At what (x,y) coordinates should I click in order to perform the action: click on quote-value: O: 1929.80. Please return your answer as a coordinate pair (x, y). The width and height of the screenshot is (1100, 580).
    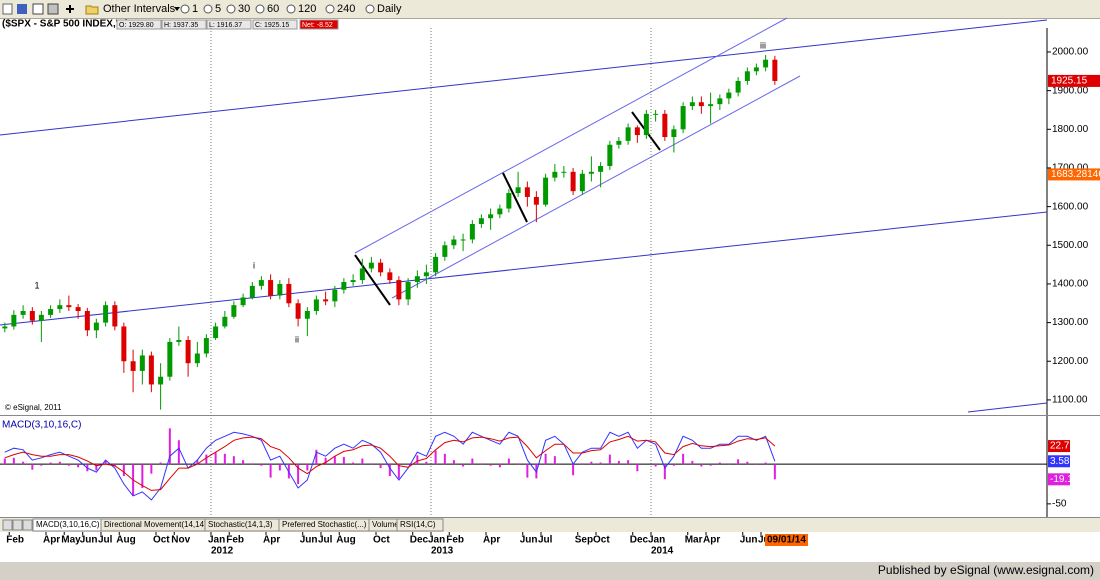
    Looking at the image, I should click on (136, 25).